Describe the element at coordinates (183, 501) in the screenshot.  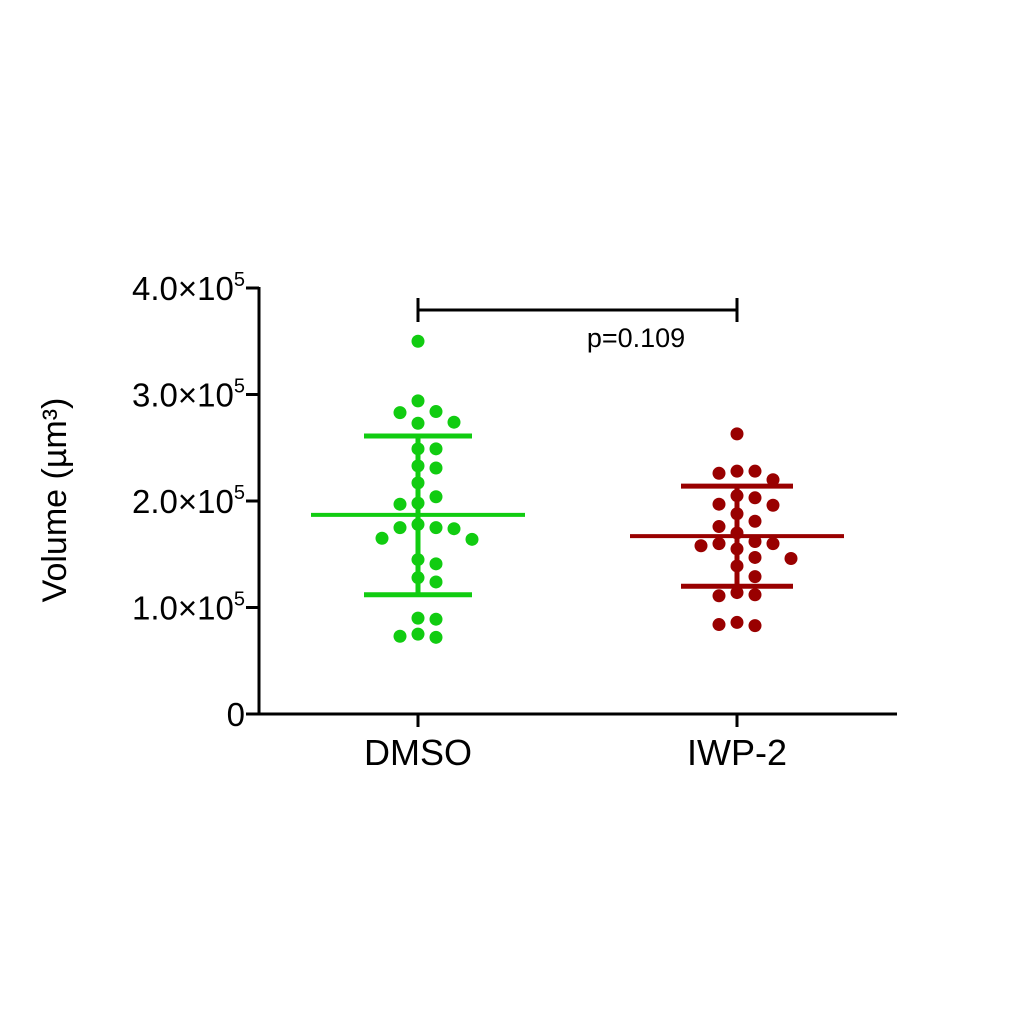
I see `y-tick-mantissa: 2.0×10` at that location.